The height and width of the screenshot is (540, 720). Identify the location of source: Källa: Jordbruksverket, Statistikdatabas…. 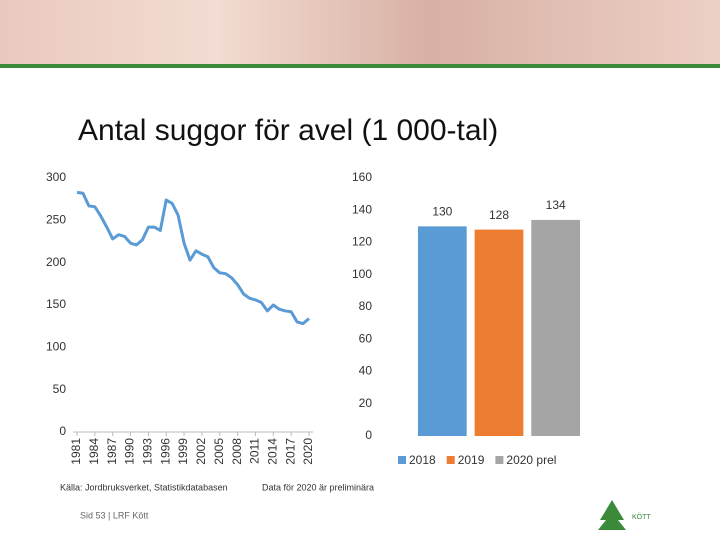
(144, 487).